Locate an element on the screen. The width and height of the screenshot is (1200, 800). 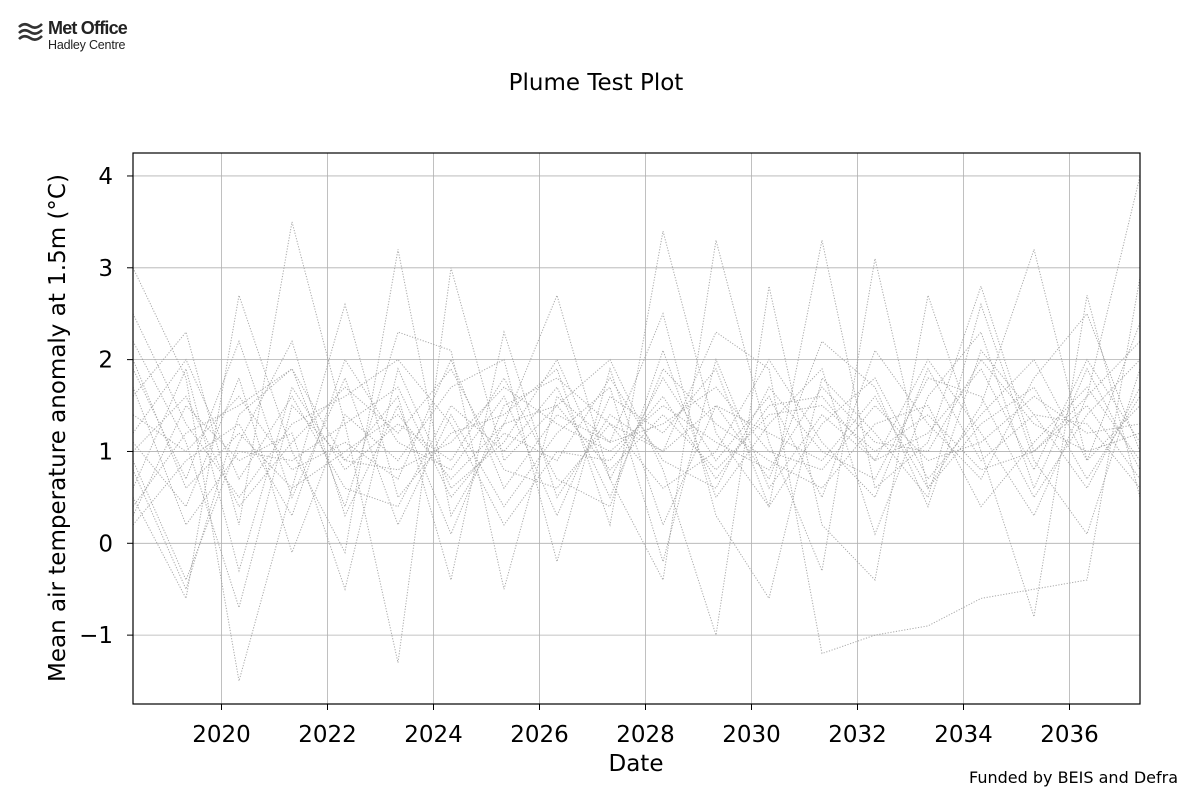
logo-subname: Hadley Centre is located at coordinates (87, 45).